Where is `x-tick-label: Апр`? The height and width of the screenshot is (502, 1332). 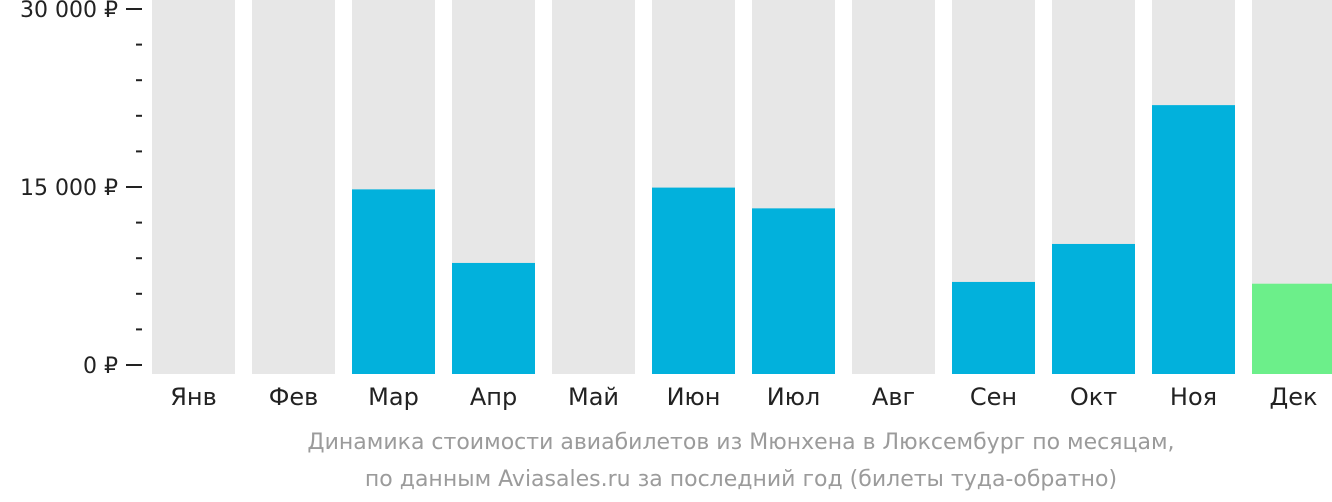
x-tick-label: Апр is located at coordinates (493, 397).